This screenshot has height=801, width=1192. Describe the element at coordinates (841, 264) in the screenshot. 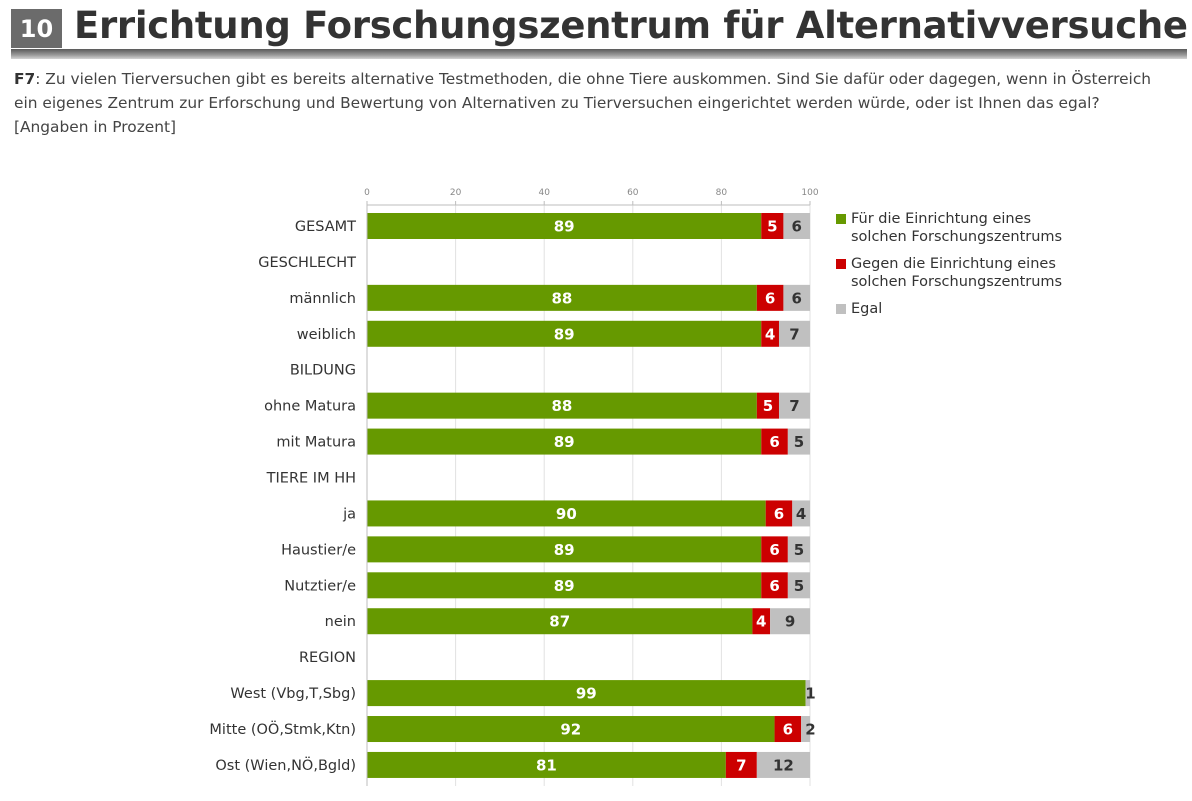

I see `legend-swatch-gegen` at that location.